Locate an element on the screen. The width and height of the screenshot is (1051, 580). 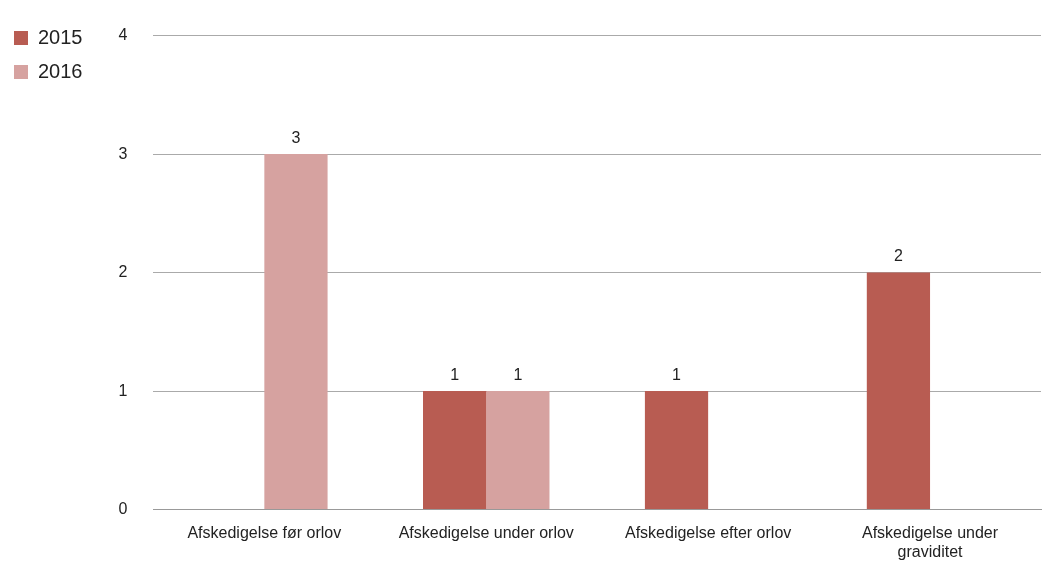
x-tick-label: Afskedigelse efter orlov is located at coordinates (708, 532).